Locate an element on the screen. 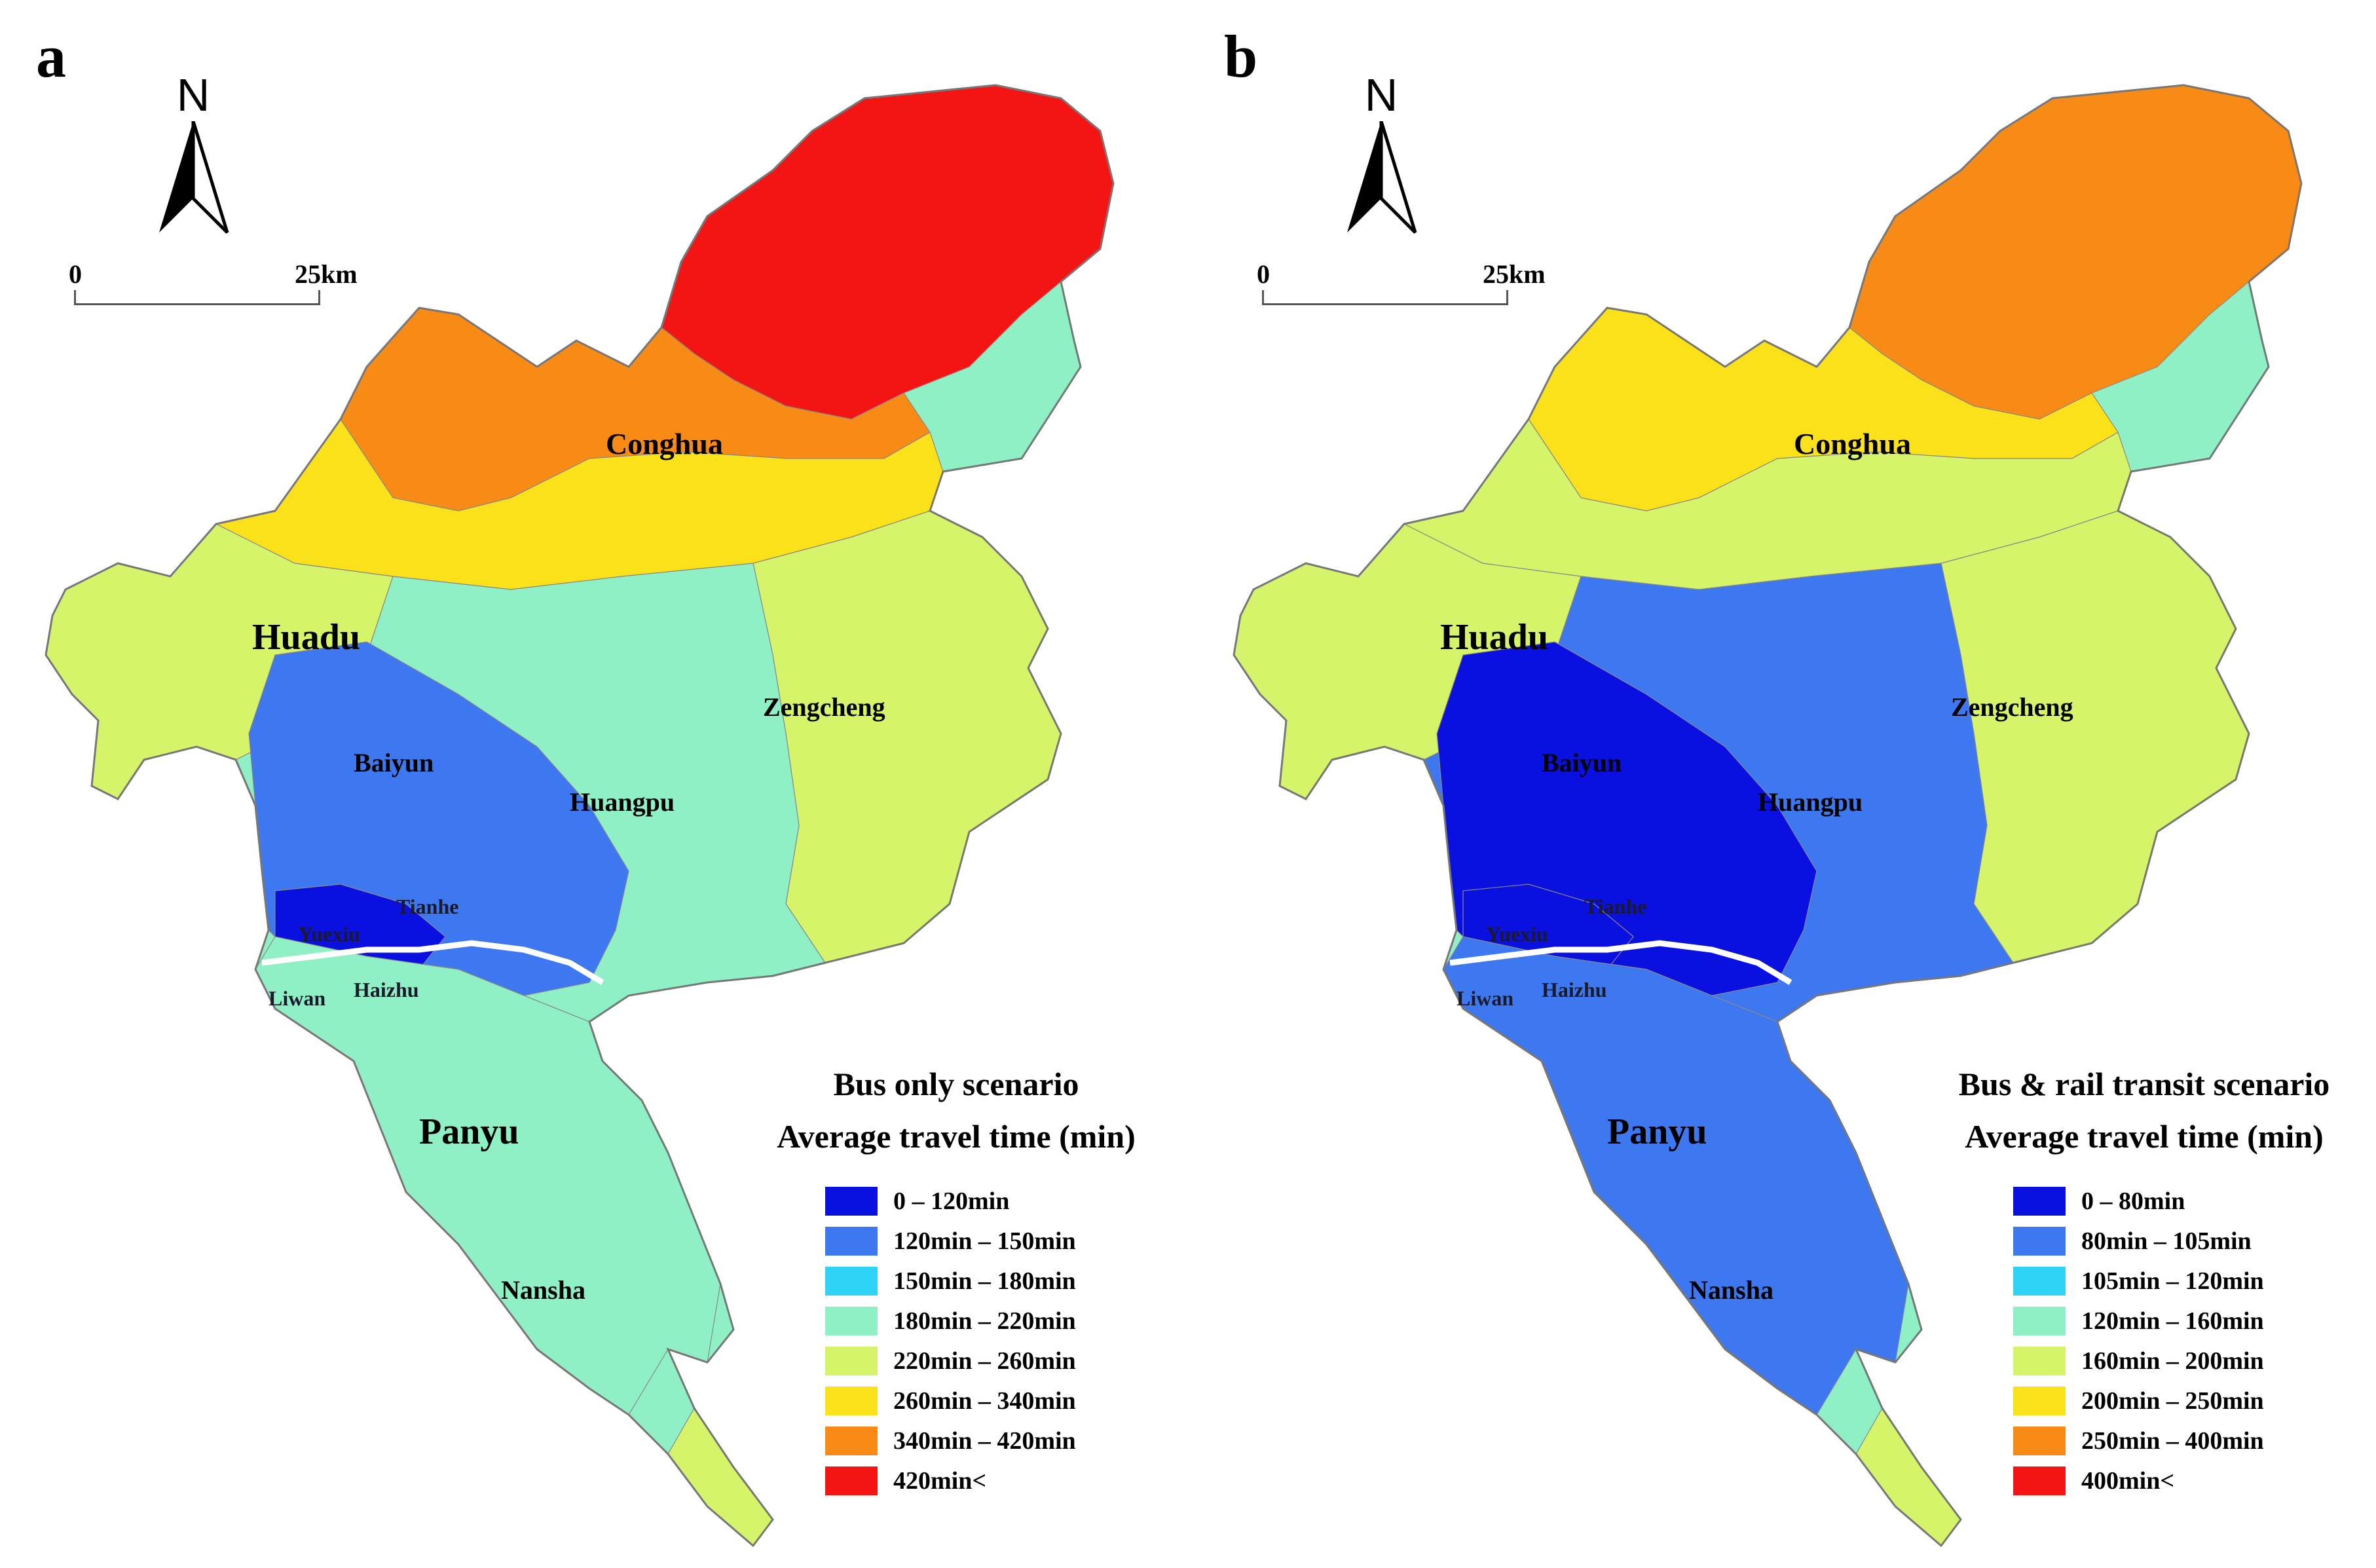  legend-label: 250min – 400min is located at coordinates (2173, 1441).